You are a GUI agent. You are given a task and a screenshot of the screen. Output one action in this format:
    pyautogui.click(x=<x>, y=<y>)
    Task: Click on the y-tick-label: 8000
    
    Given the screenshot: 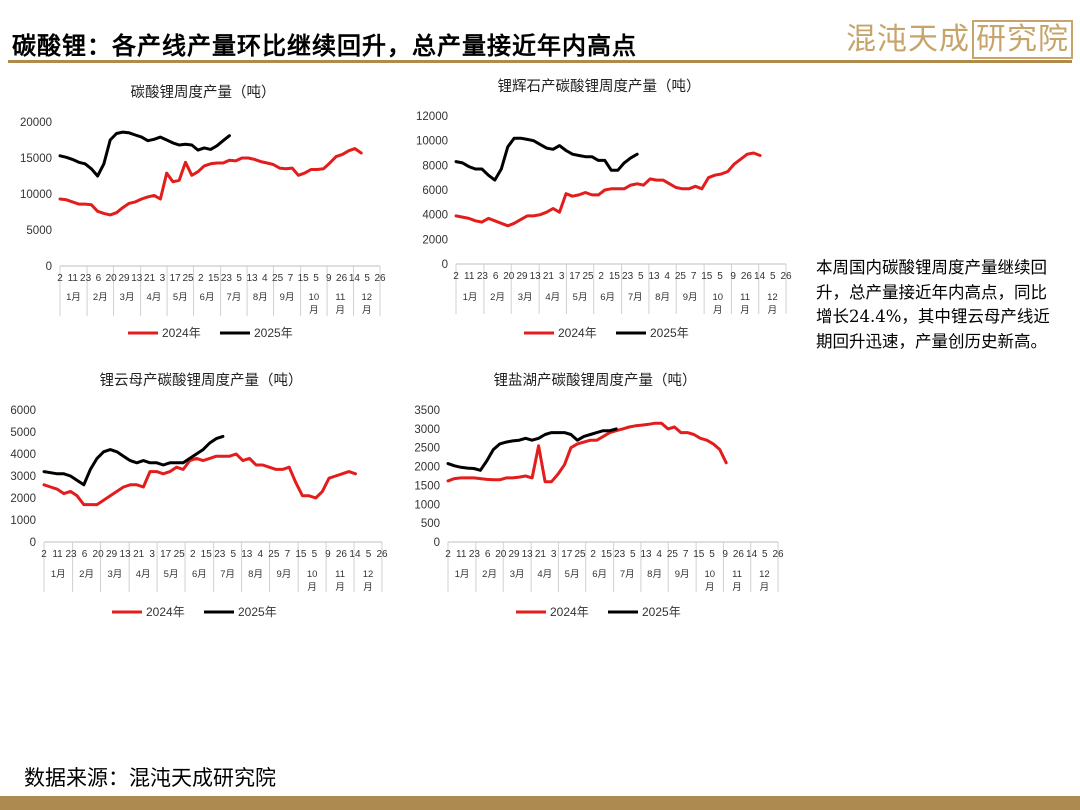 What is the action you would take?
    pyautogui.click(x=435, y=166)
    